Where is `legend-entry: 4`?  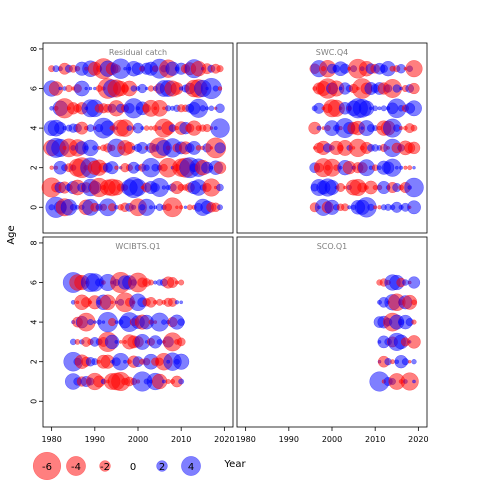
legend-entry: 4 is located at coordinates (191, 466).